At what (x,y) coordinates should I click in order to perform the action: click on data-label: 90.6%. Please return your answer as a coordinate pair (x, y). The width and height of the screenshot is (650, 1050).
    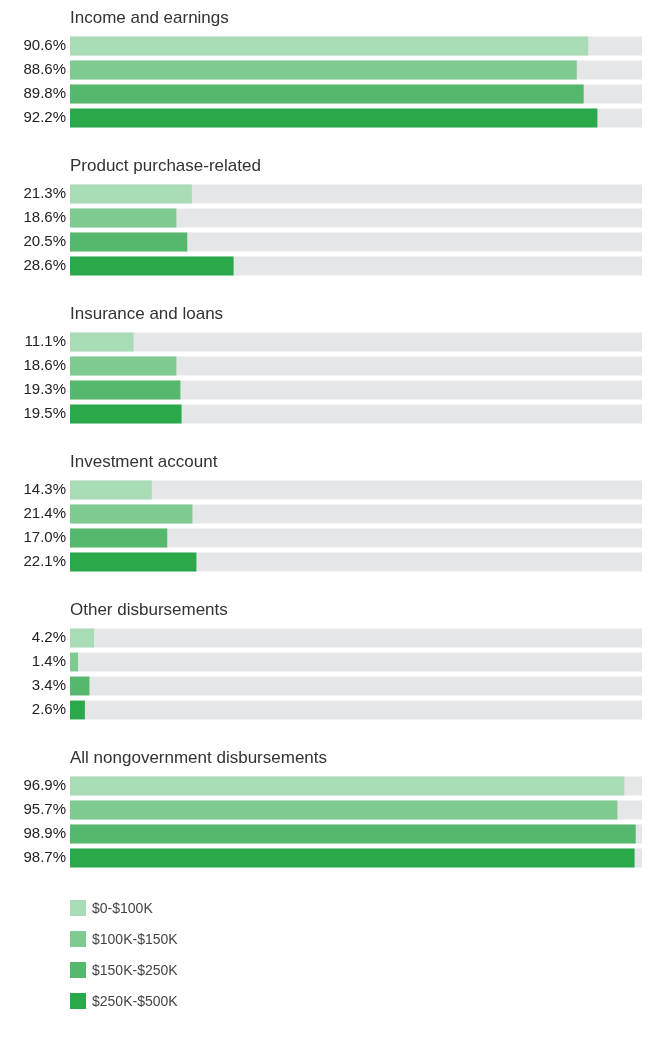
    Looking at the image, I should click on (44, 45).